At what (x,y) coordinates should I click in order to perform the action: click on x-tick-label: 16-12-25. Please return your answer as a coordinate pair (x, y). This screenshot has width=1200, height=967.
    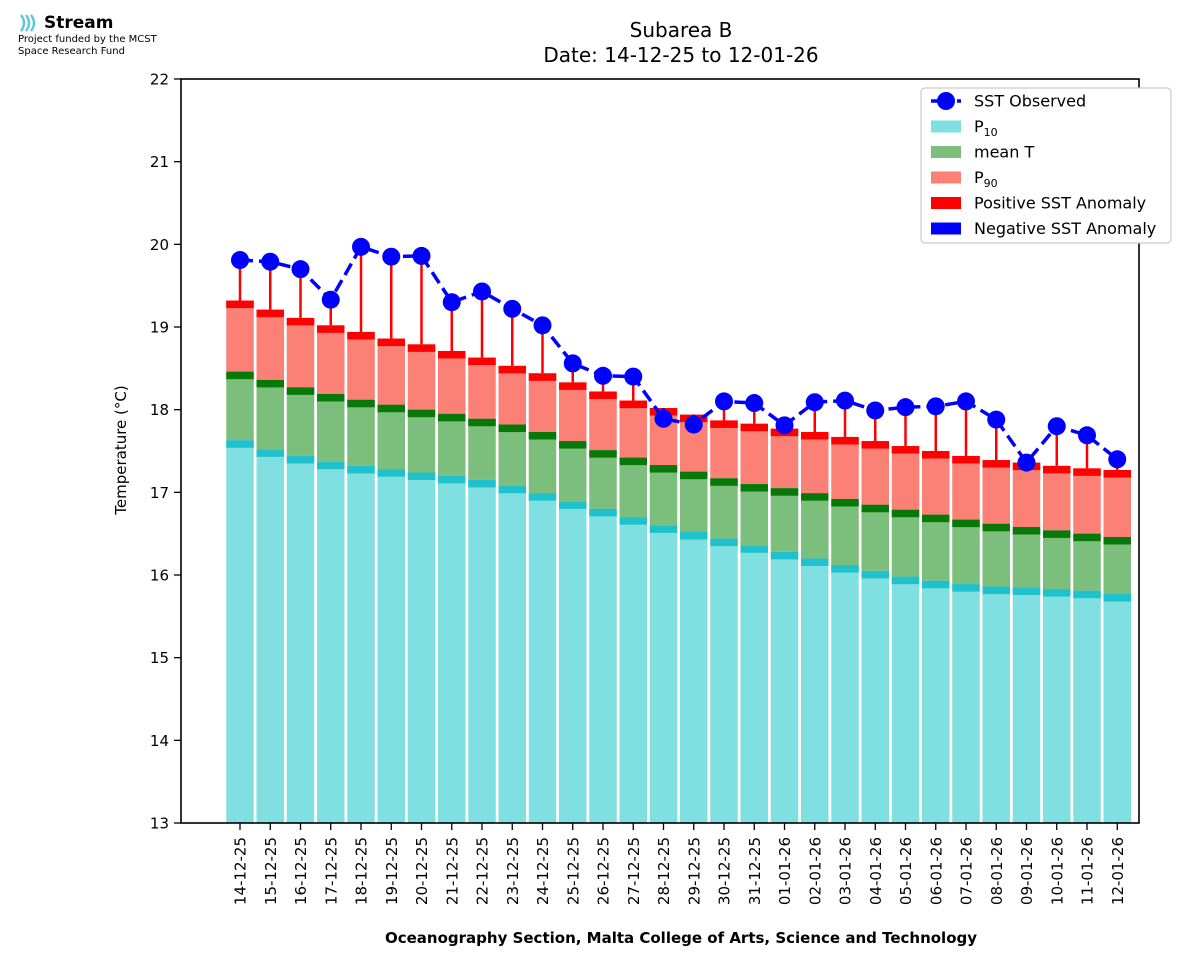
    Looking at the image, I should click on (301, 871).